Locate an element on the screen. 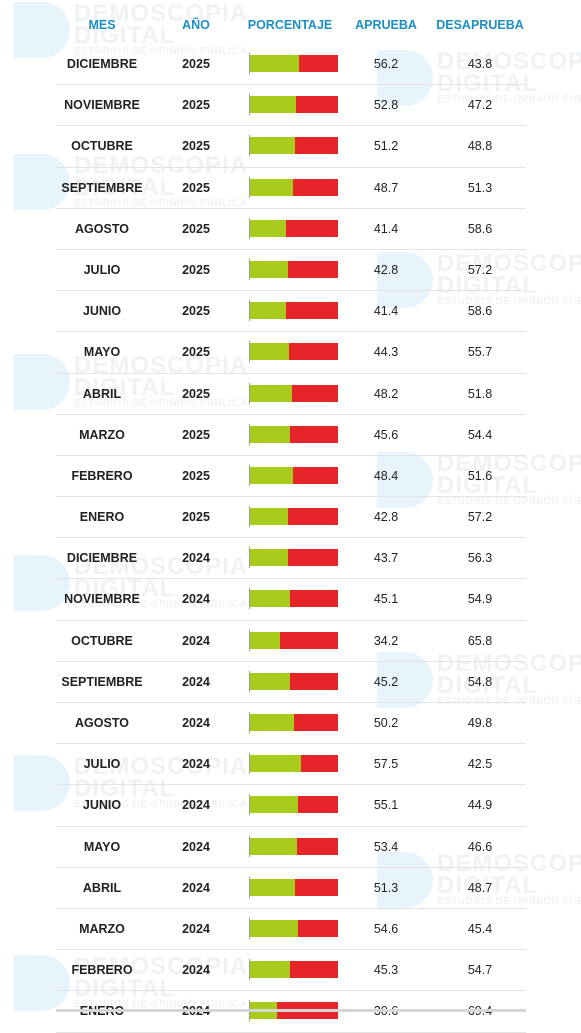 The height and width of the screenshot is (1033, 581). table-row: FEBRERO 2025 48.4 51.6 is located at coordinates (291, 477).